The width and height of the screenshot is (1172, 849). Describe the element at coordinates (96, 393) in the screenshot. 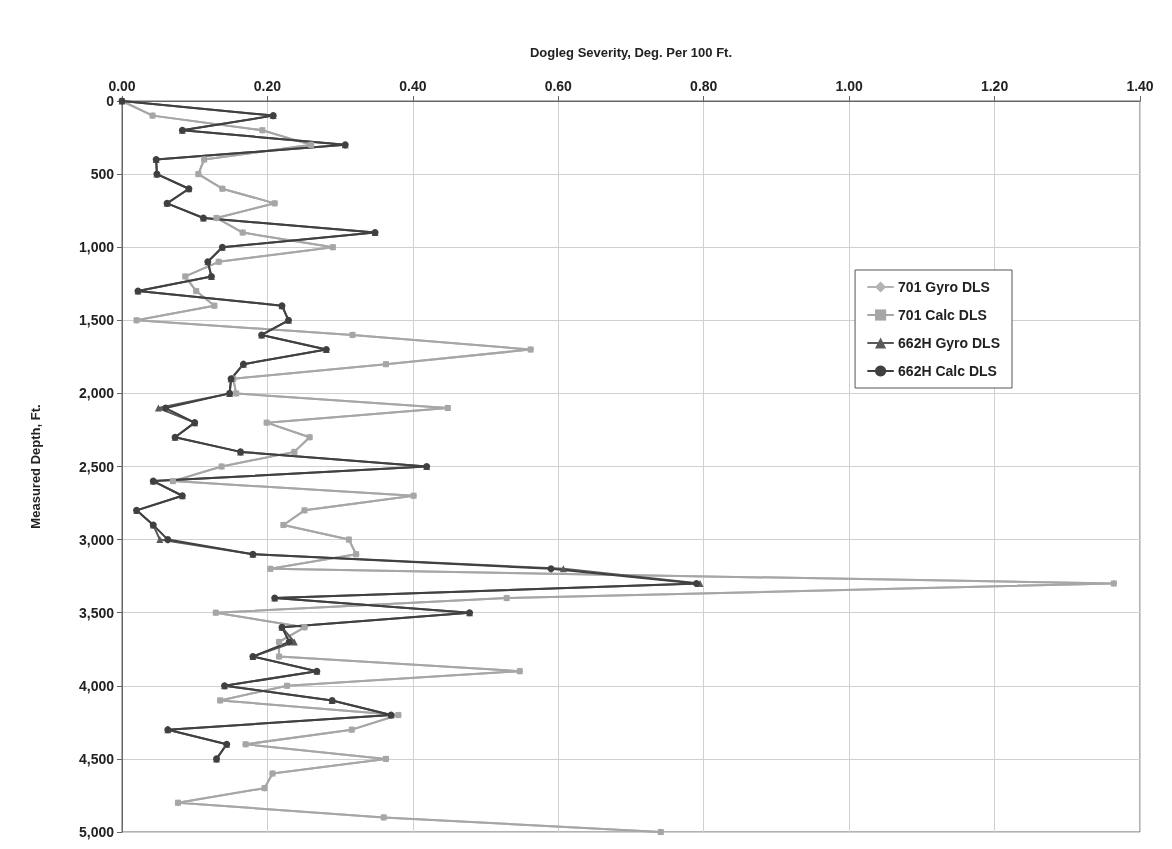

I see `y-tick-label: 2,000` at that location.